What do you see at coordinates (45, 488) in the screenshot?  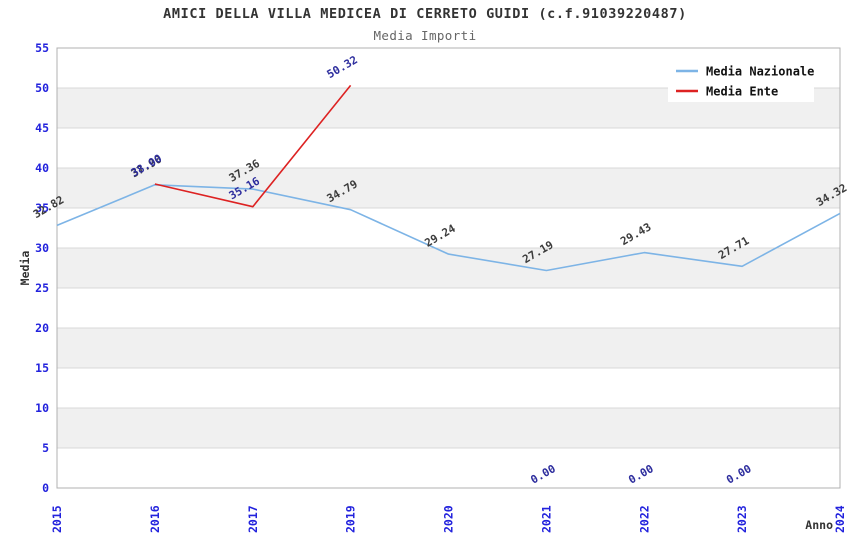 I see `y-tick-label: 0` at bounding box center [45, 488].